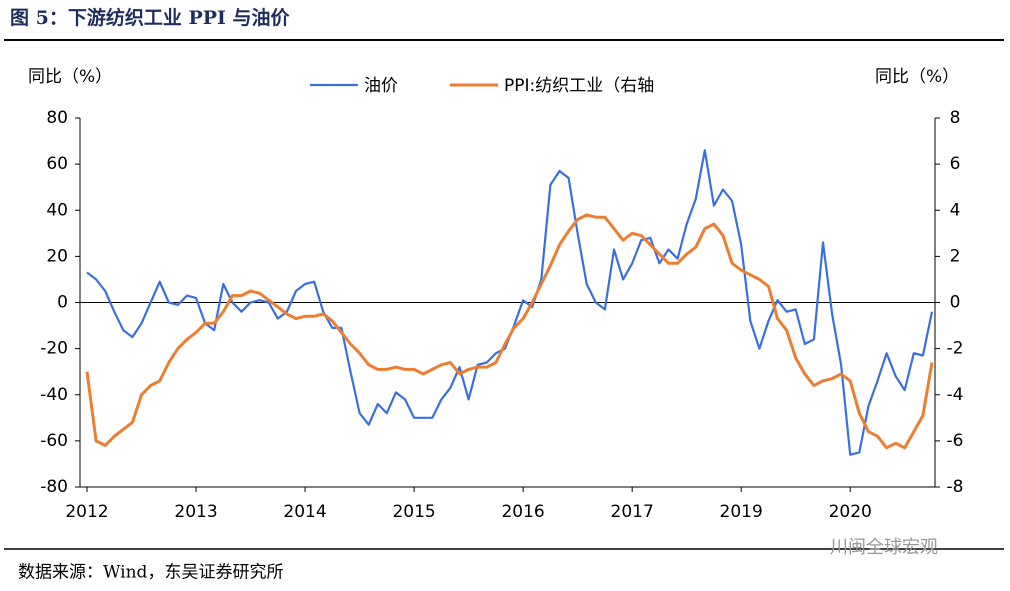 The image size is (1010, 591). Describe the element at coordinates (381, 86) in the screenshot. I see `legend-label: 油价` at that location.